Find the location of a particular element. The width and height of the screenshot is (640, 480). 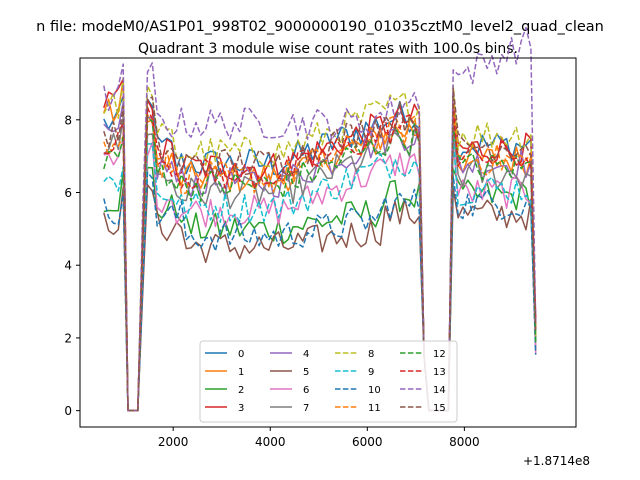

x-tick-label: 8000 is located at coordinates (464, 442).